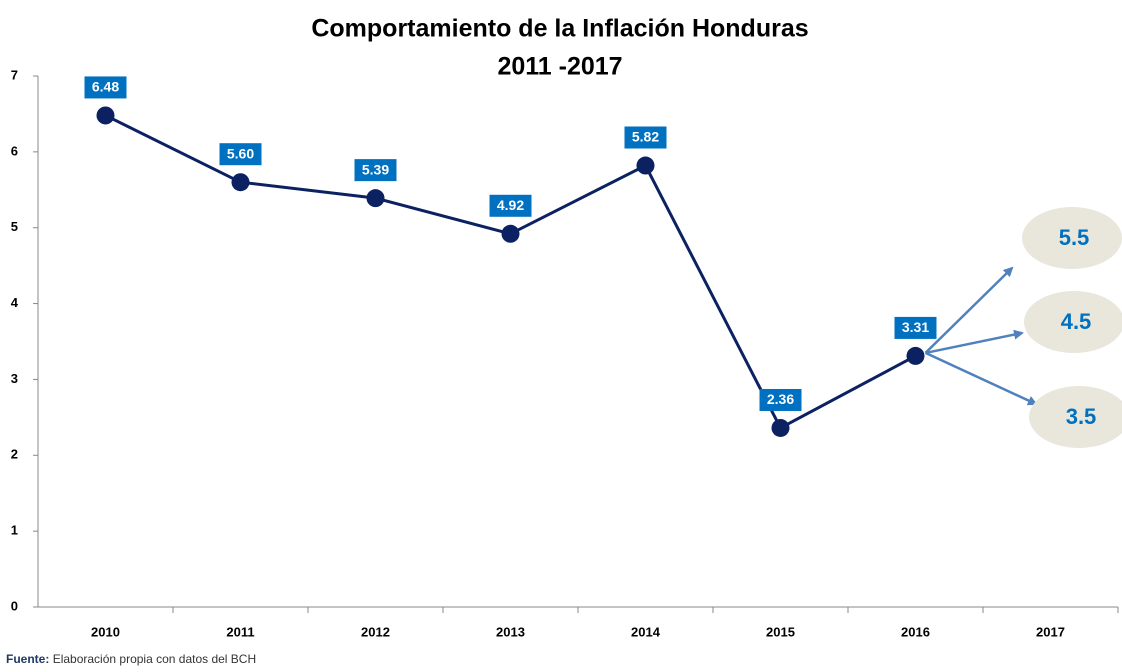  I want to click on x-tick-label: 2011, so click(240, 631).